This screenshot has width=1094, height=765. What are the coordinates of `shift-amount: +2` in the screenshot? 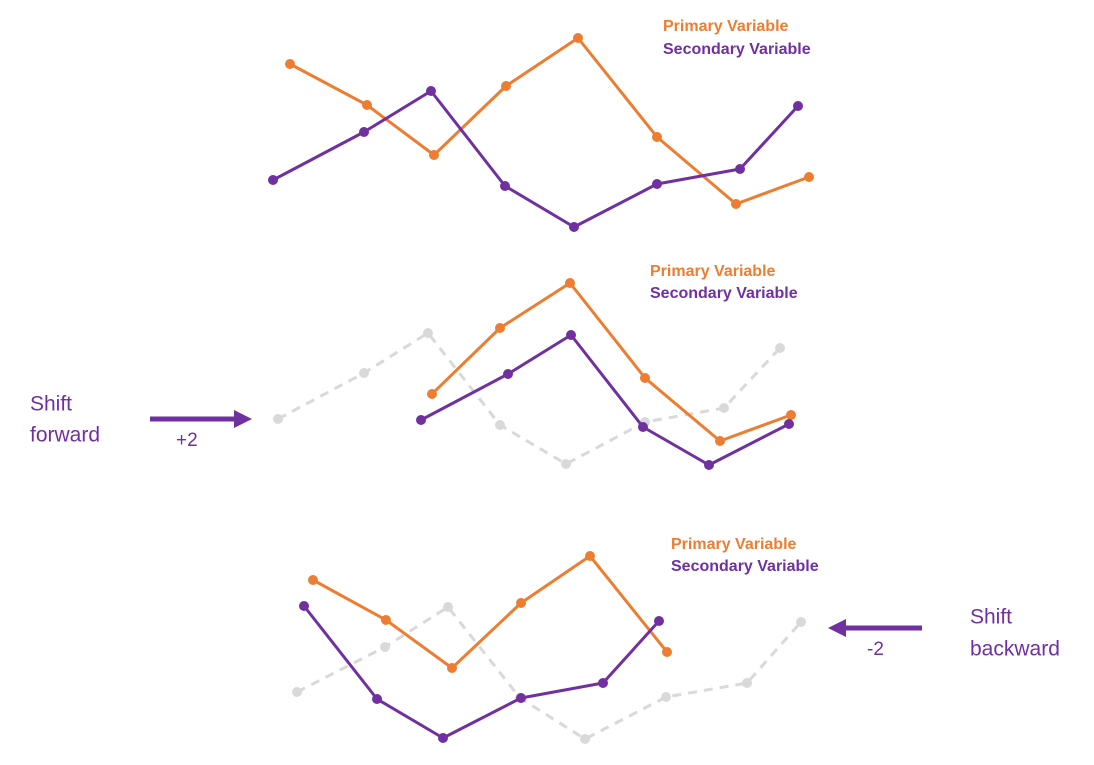 It's located at (187, 440).